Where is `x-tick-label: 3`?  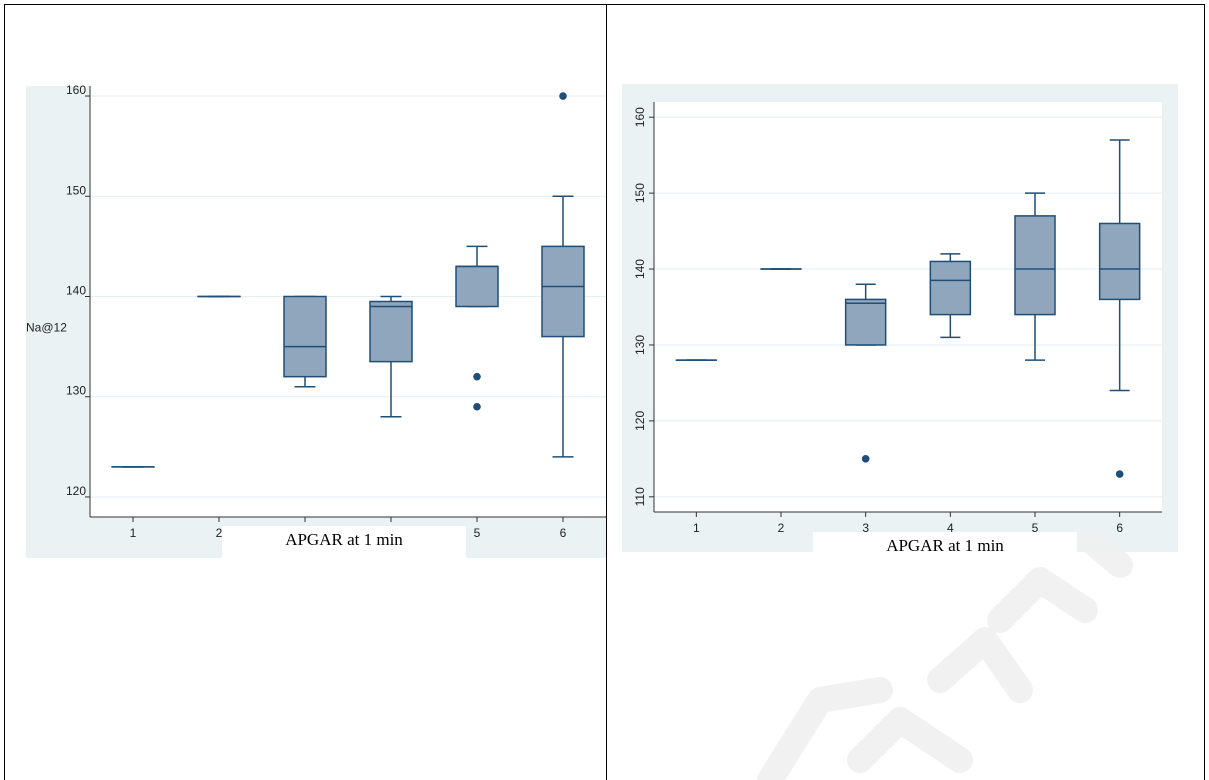 x-tick-label: 3 is located at coordinates (865, 528).